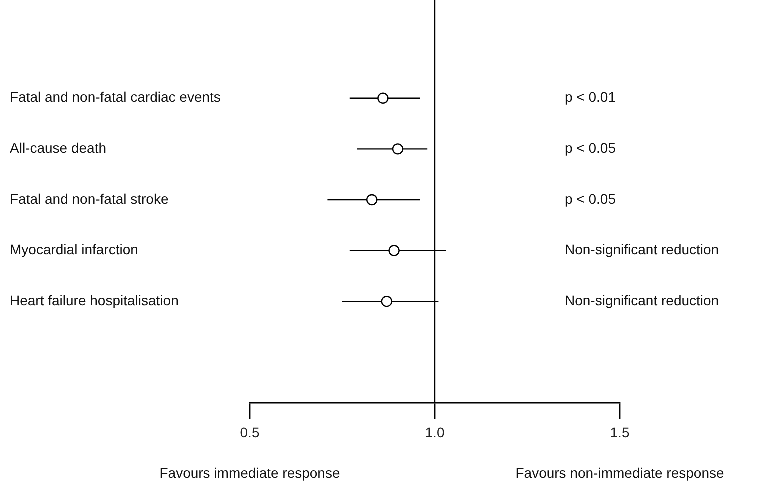 The width and height of the screenshot is (777, 484). I want to click on x-tick-label: 1.5, so click(620, 432).